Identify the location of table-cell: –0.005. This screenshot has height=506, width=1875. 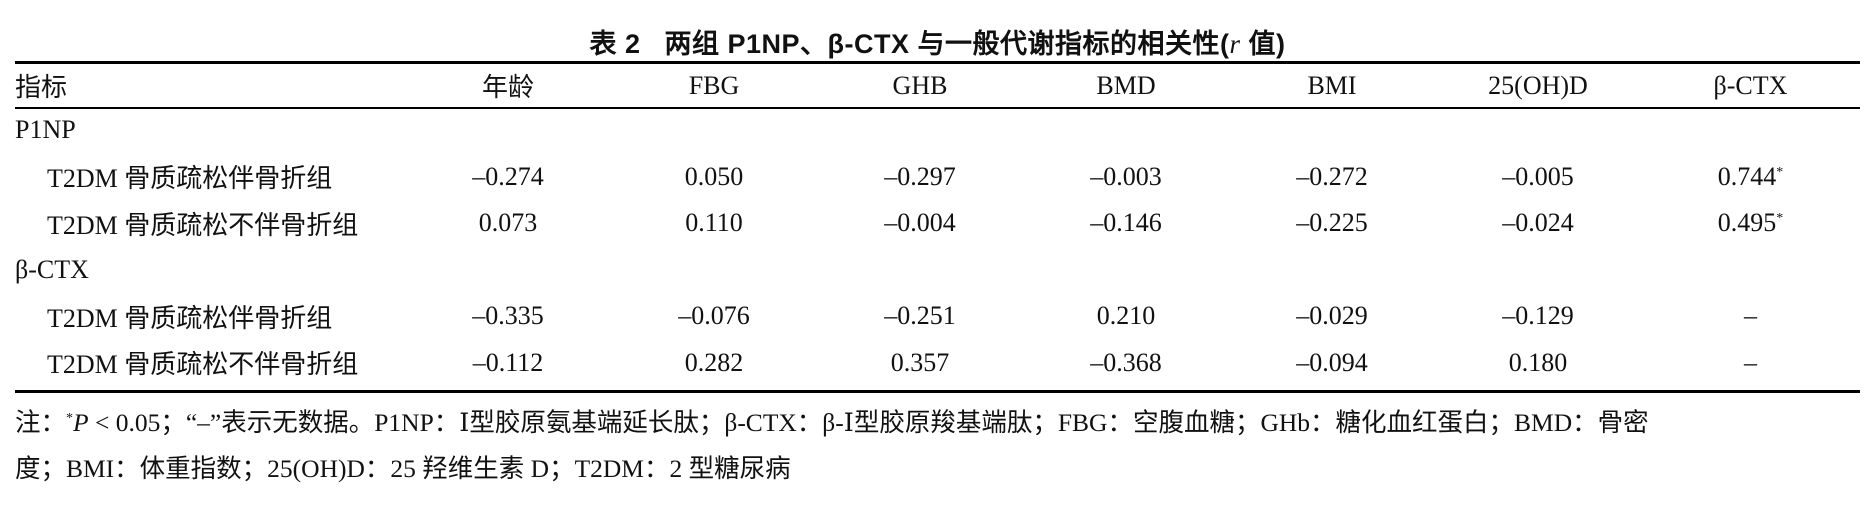
(1538, 177).